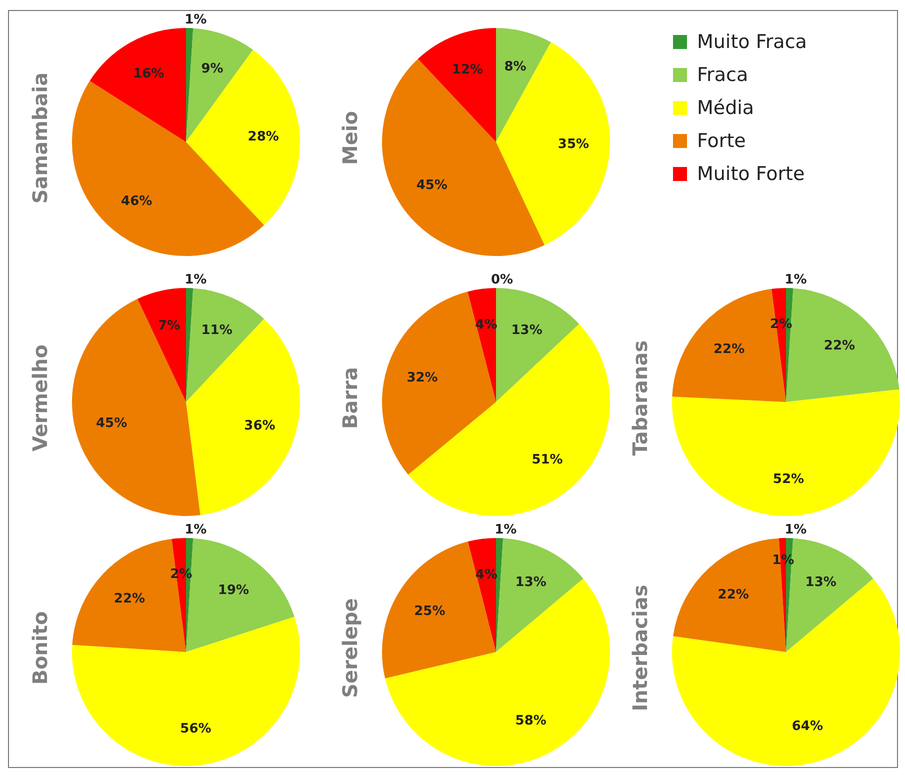 The height and width of the screenshot is (775, 905). I want to click on data-label: 7%, so click(169, 326).